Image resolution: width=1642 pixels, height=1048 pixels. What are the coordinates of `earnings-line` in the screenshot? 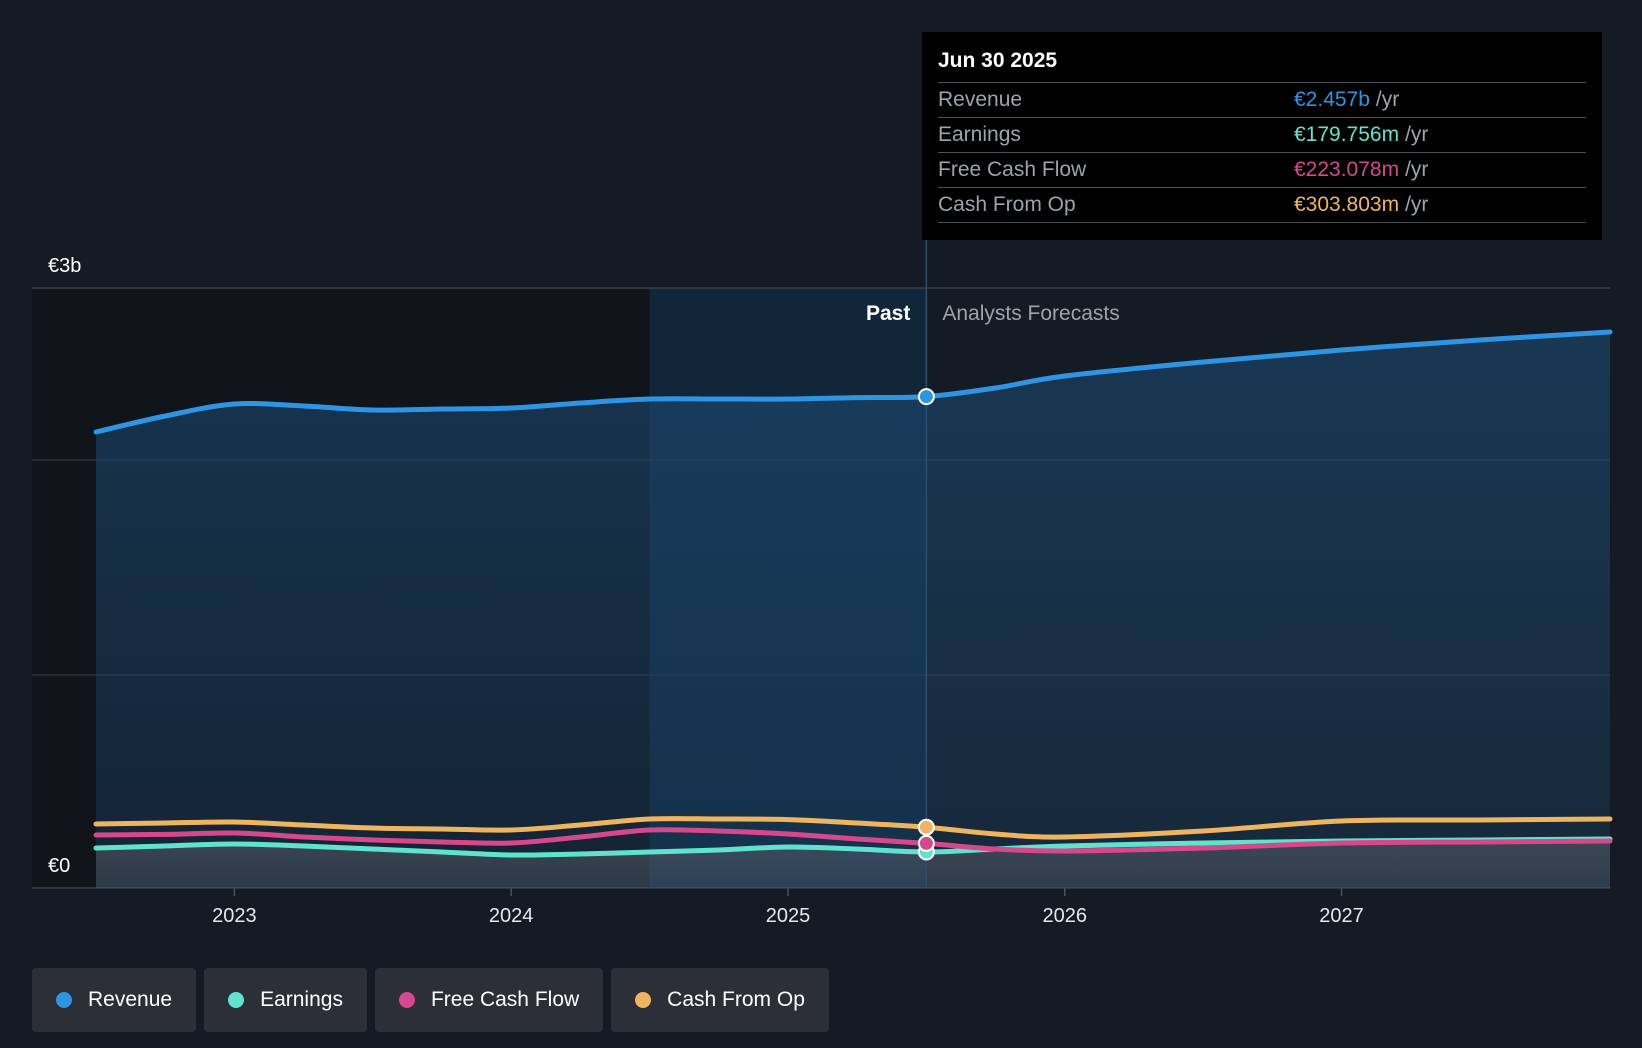 It's located at (853, 847).